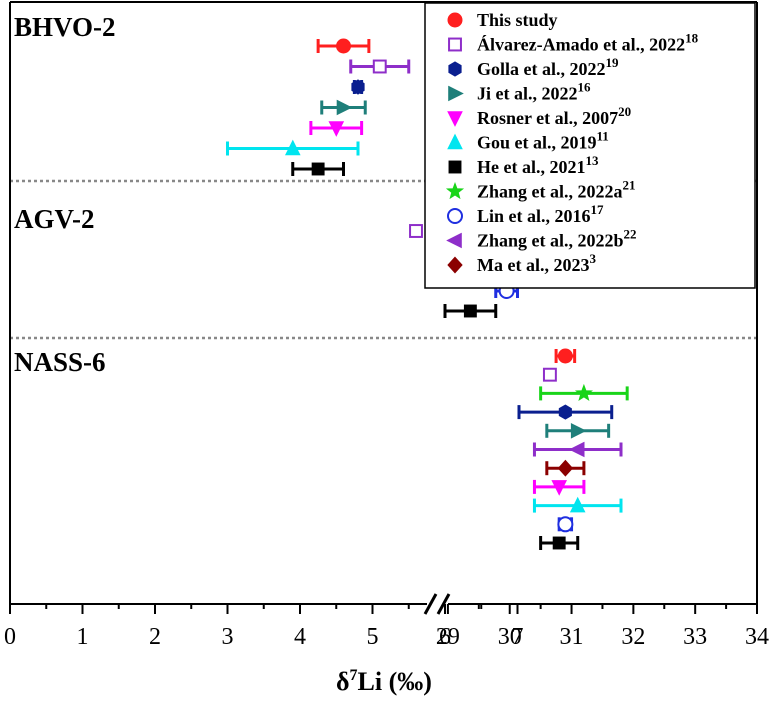 The width and height of the screenshot is (776, 701). Describe the element at coordinates (588, 43) in the screenshot. I see `legend-label: Álvarez-Amado et al., 202218` at that location.